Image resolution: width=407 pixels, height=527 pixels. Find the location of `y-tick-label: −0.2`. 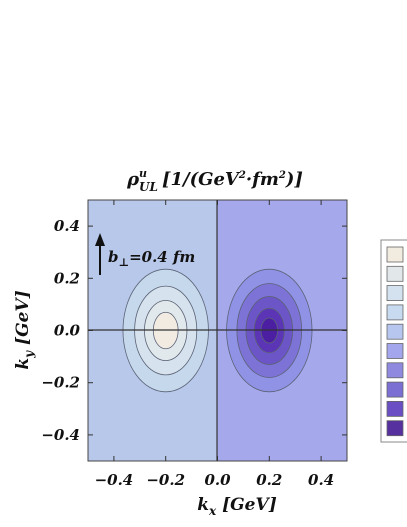

y-tick-label: −0.2 is located at coordinates (60, 383).